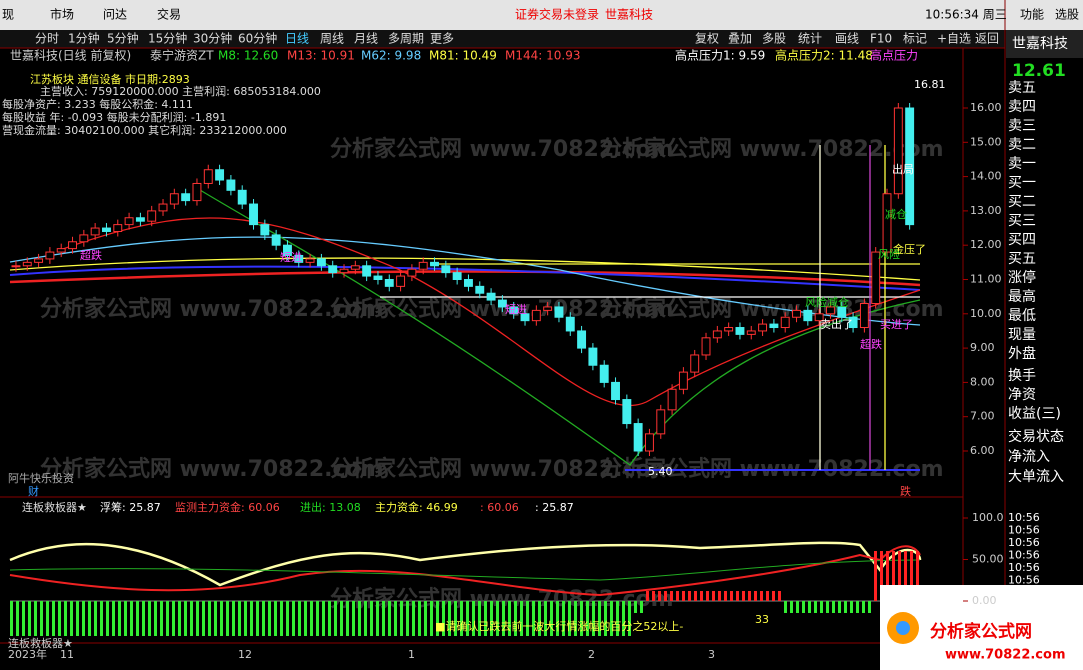 The height and width of the screenshot is (670, 1083). Describe the element at coordinates (847, 39) in the screenshot. I see `tool-button: 画线` at that location.